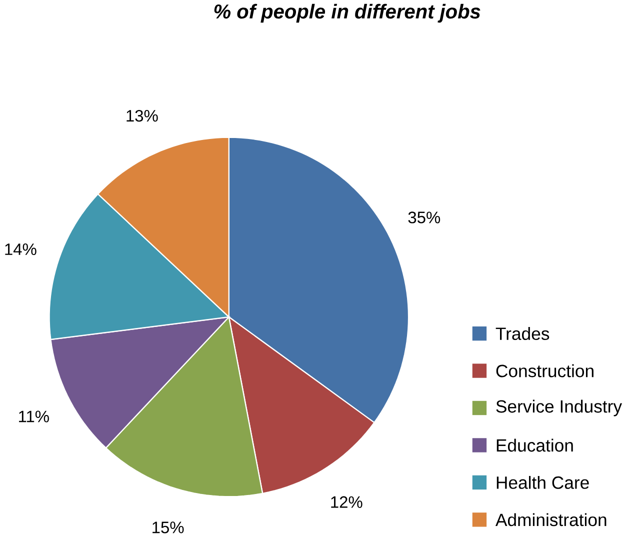 This screenshot has width=626, height=537. Describe the element at coordinates (523, 333) in the screenshot. I see `legend-label: Trades` at that location.